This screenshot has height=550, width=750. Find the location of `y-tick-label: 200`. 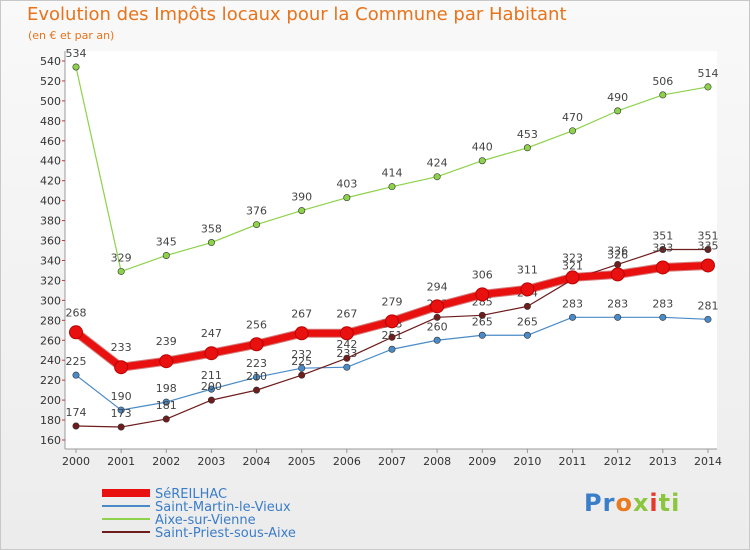

y-tick-label: 200 is located at coordinates (50, 400).